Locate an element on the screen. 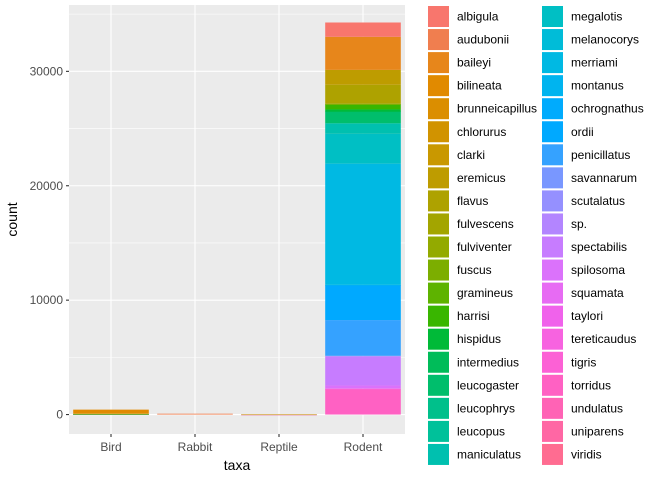  legend-label: fulviventer is located at coordinates (484, 247).